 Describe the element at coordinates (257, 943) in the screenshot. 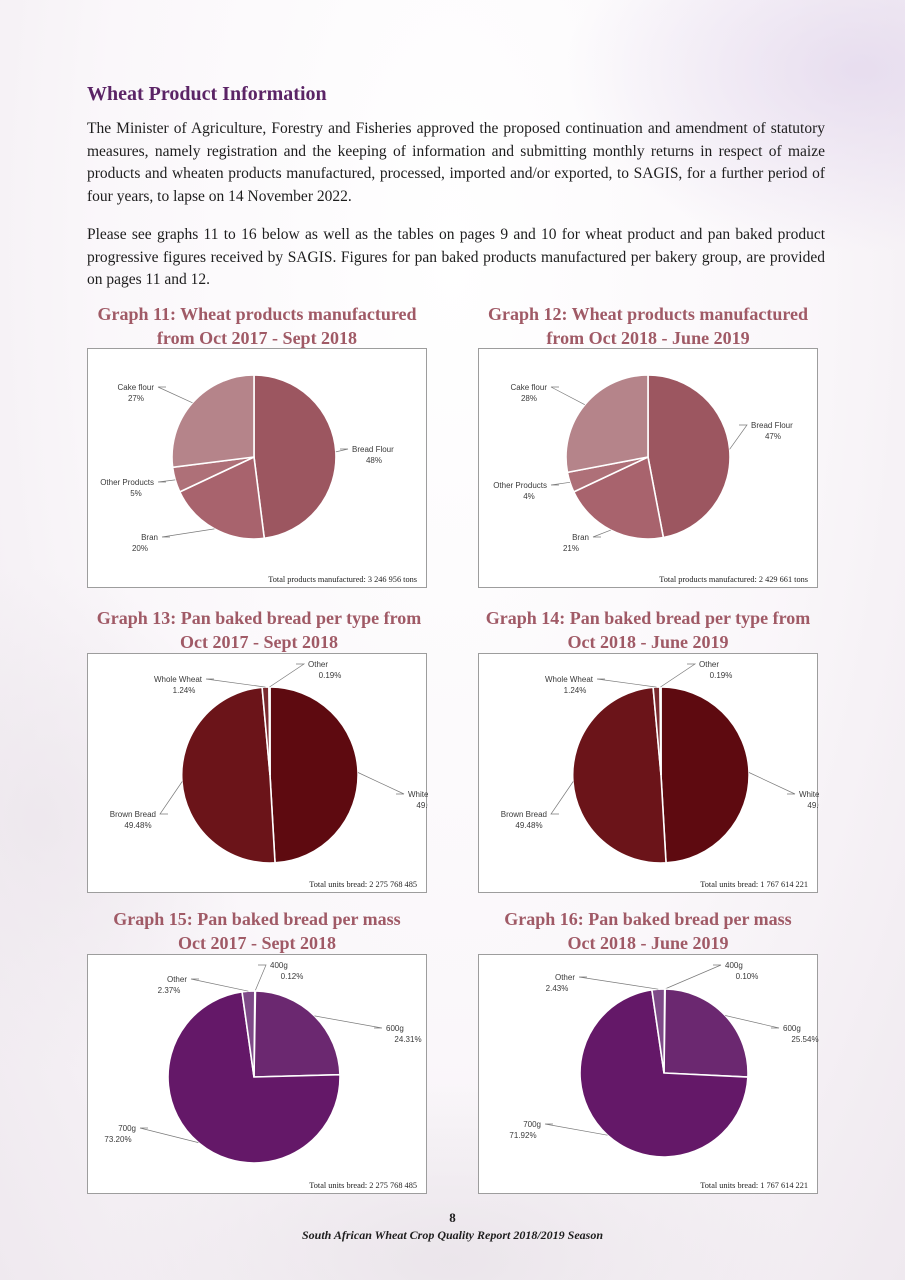

I see `graph-15-title-line2: Oct 2017 - Sept 2018` at that location.